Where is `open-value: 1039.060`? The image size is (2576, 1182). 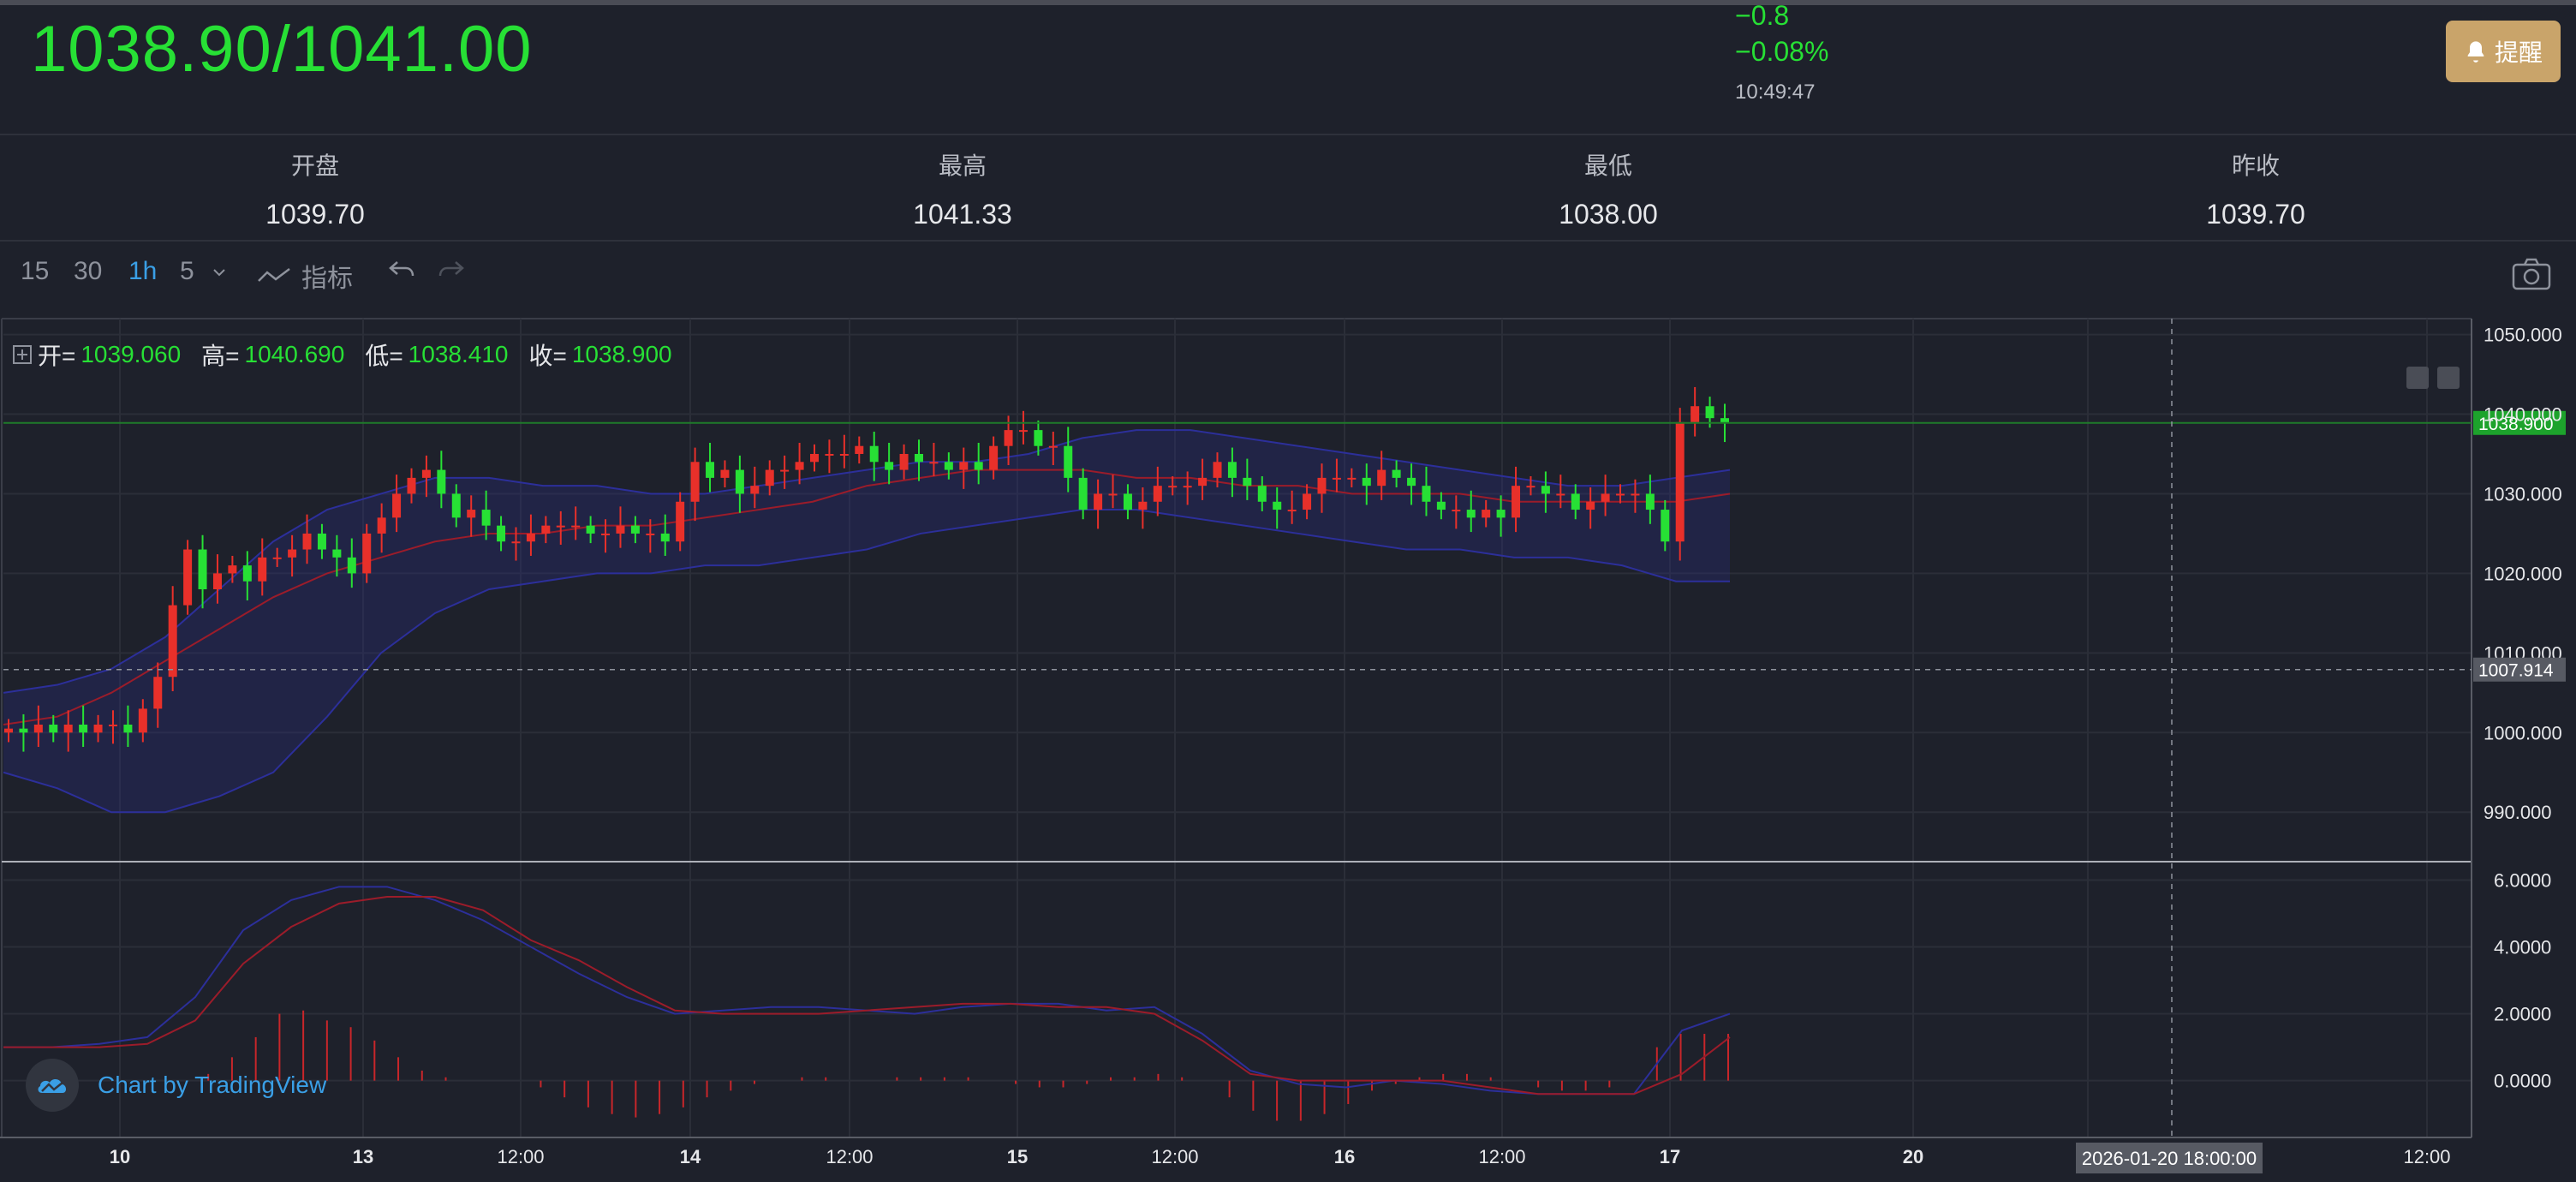 open-value: 1039.060 is located at coordinates (131, 354).